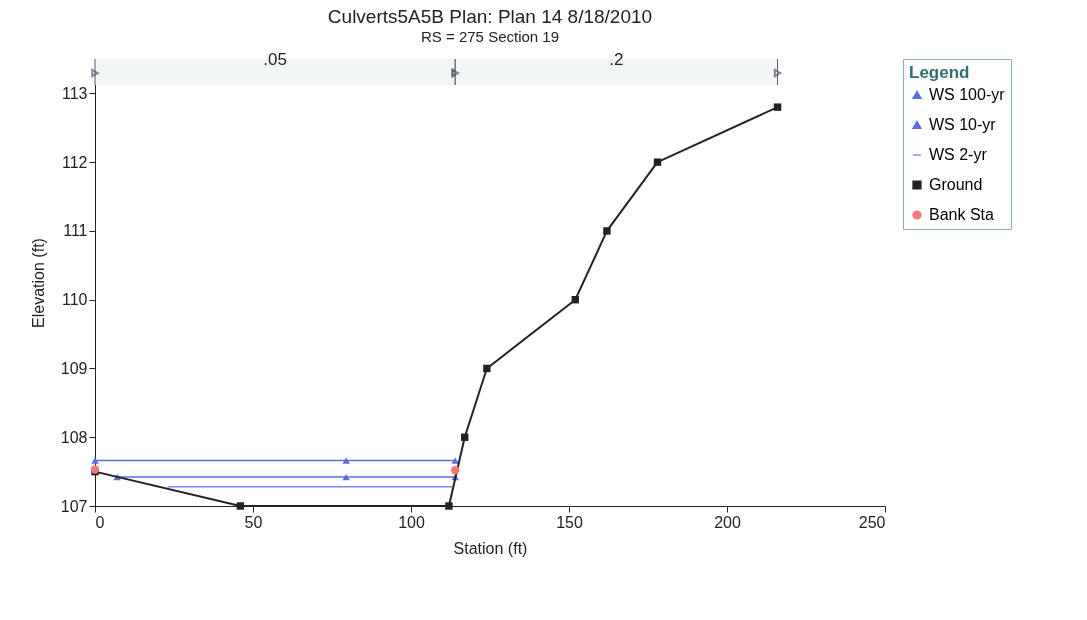 This screenshot has width=1087, height=620. What do you see at coordinates (490, 16) in the screenshot?
I see `chart-title: Culverts5A5B Plan: Plan 14 8/18/2010` at bounding box center [490, 16].